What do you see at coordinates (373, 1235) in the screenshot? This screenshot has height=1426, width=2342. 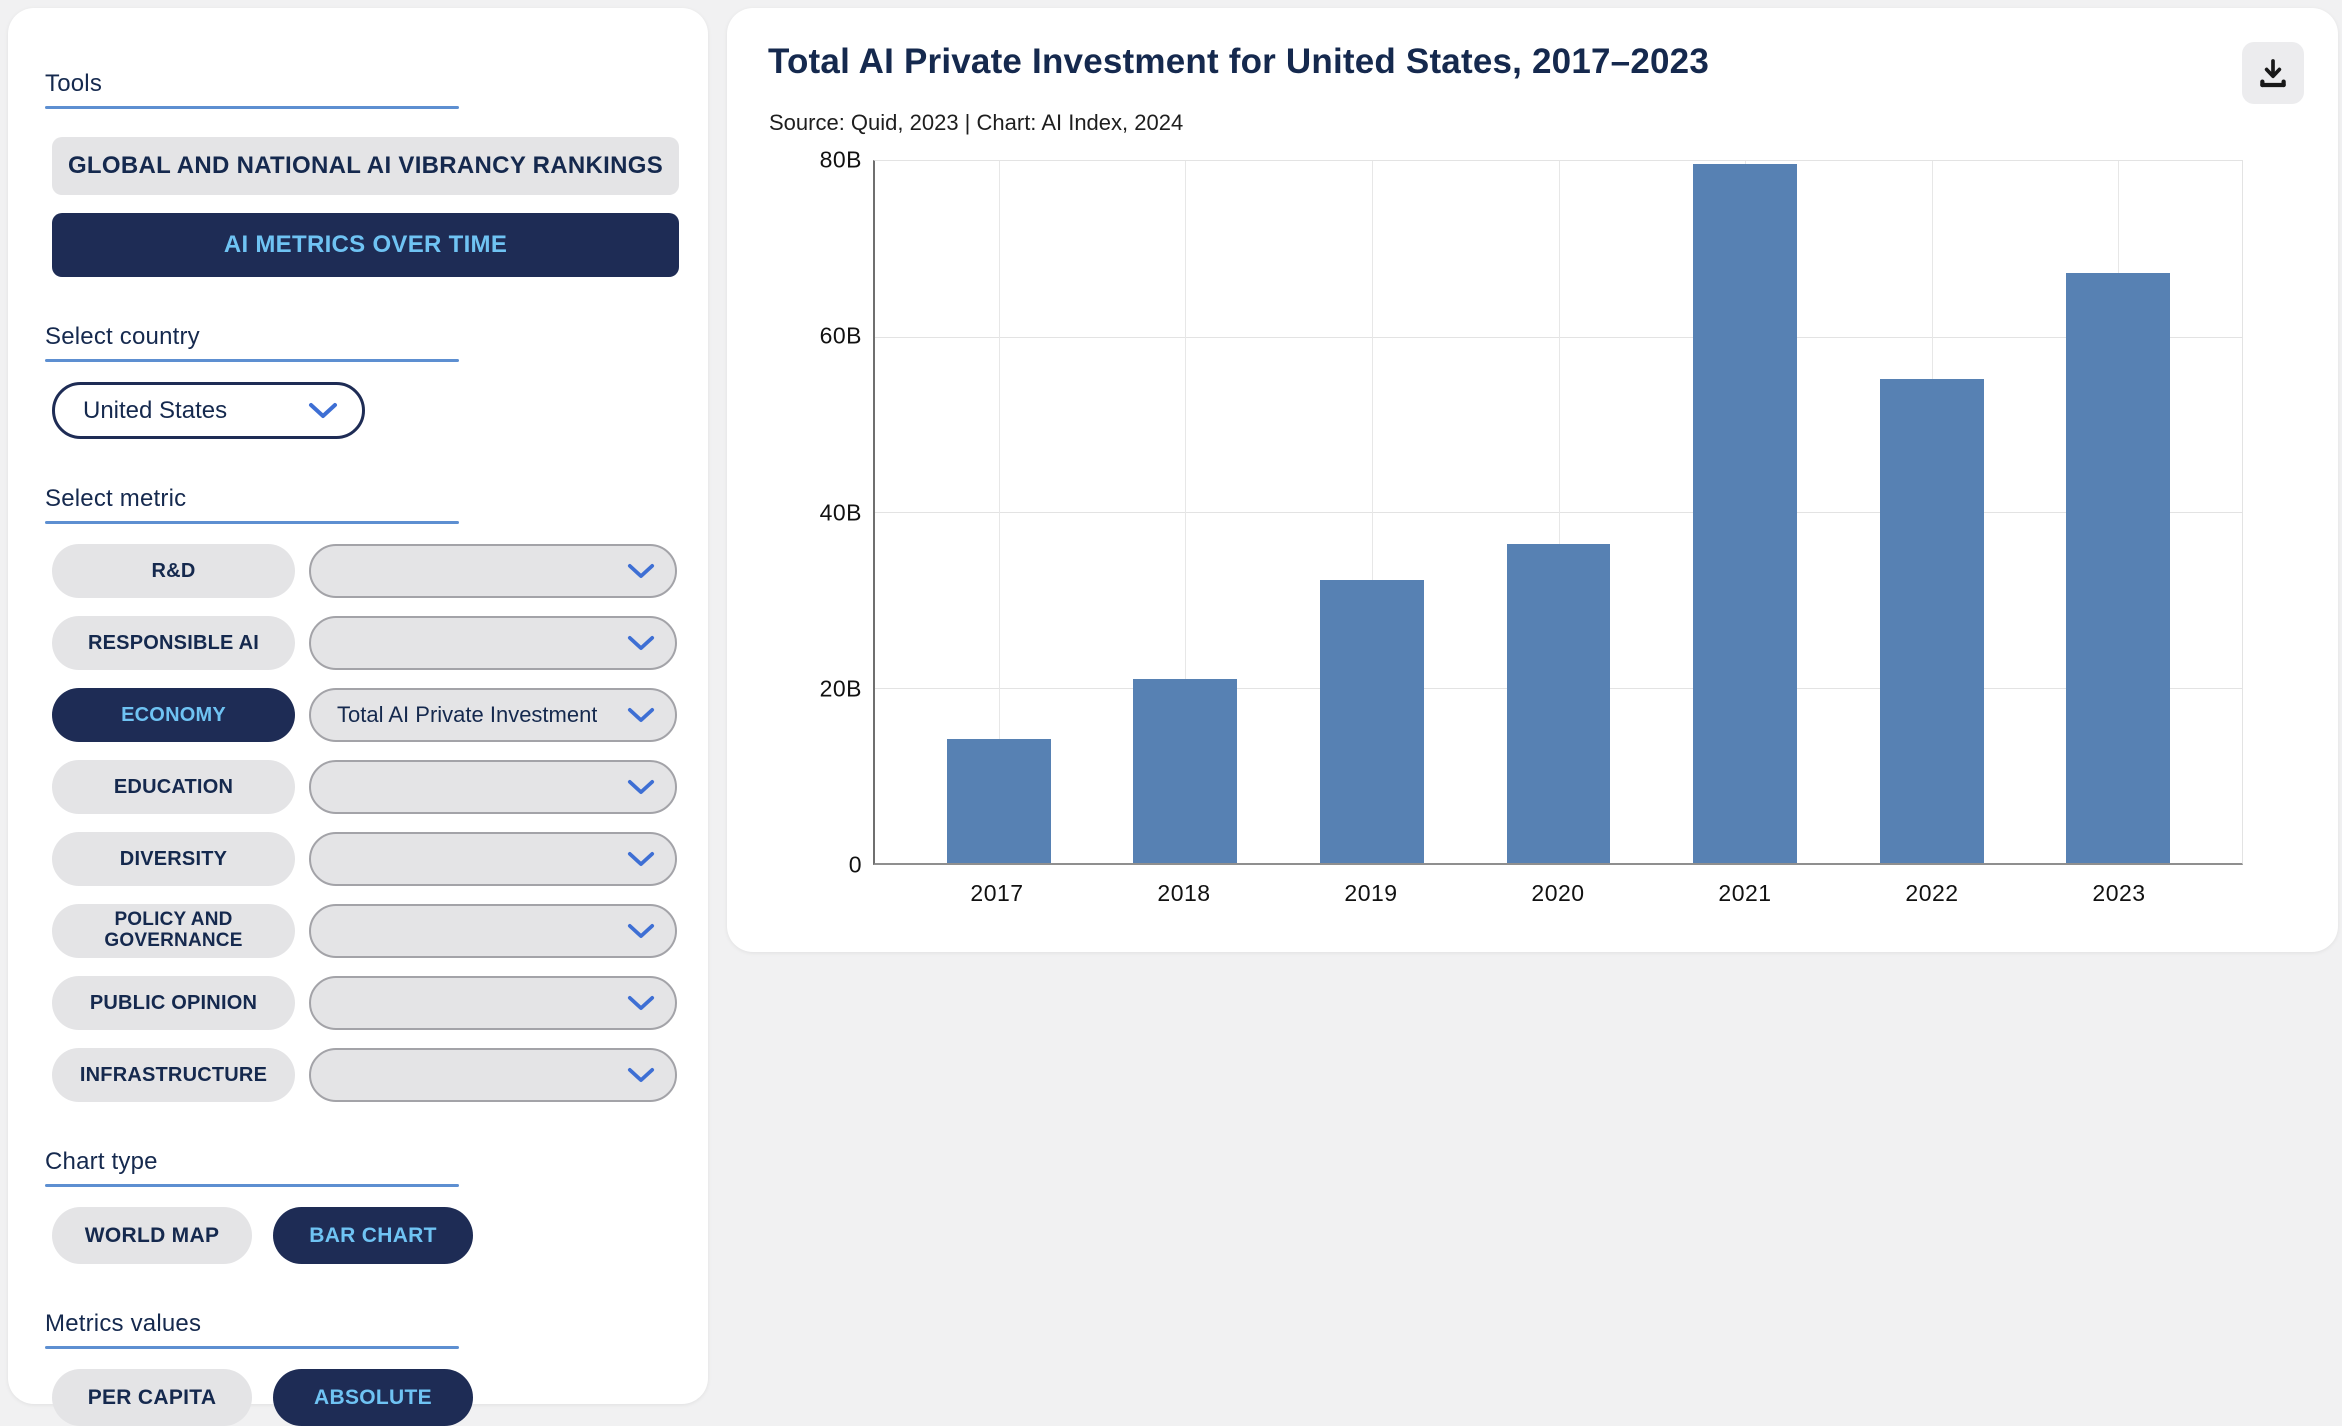 I see `bar-chart-button: BAR CHART` at bounding box center [373, 1235].